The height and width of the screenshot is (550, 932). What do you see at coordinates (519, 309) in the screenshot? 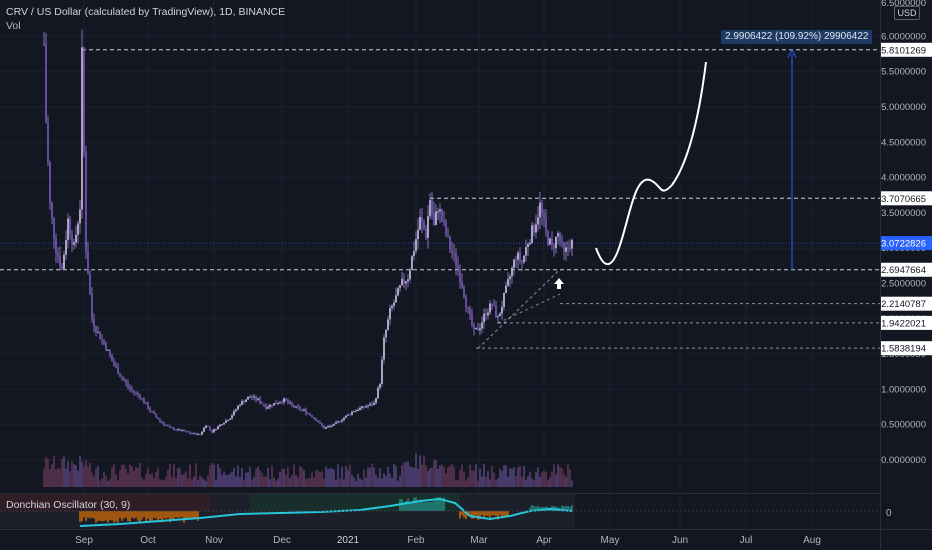
I see `trend-line` at bounding box center [519, 309].